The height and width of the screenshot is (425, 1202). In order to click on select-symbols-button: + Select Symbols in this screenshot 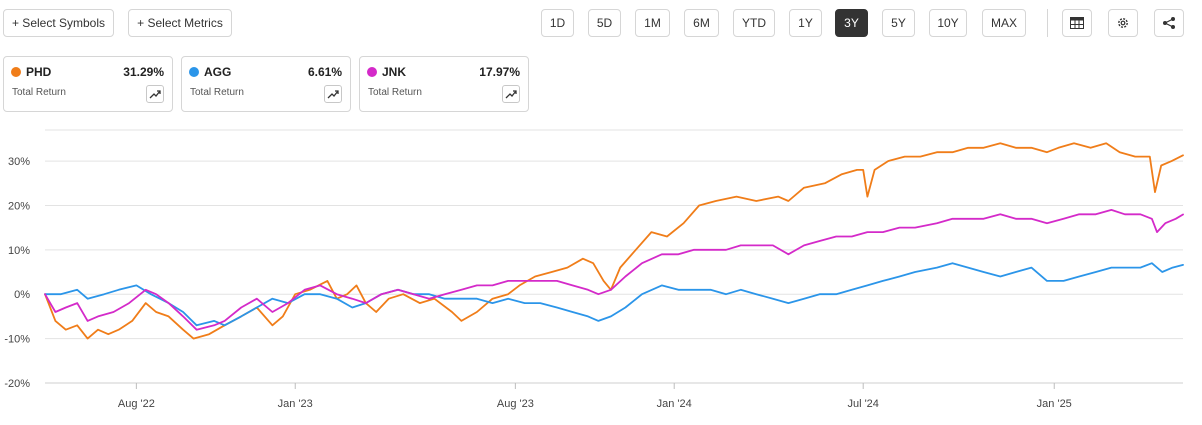, I will do `click(58, 23)`.